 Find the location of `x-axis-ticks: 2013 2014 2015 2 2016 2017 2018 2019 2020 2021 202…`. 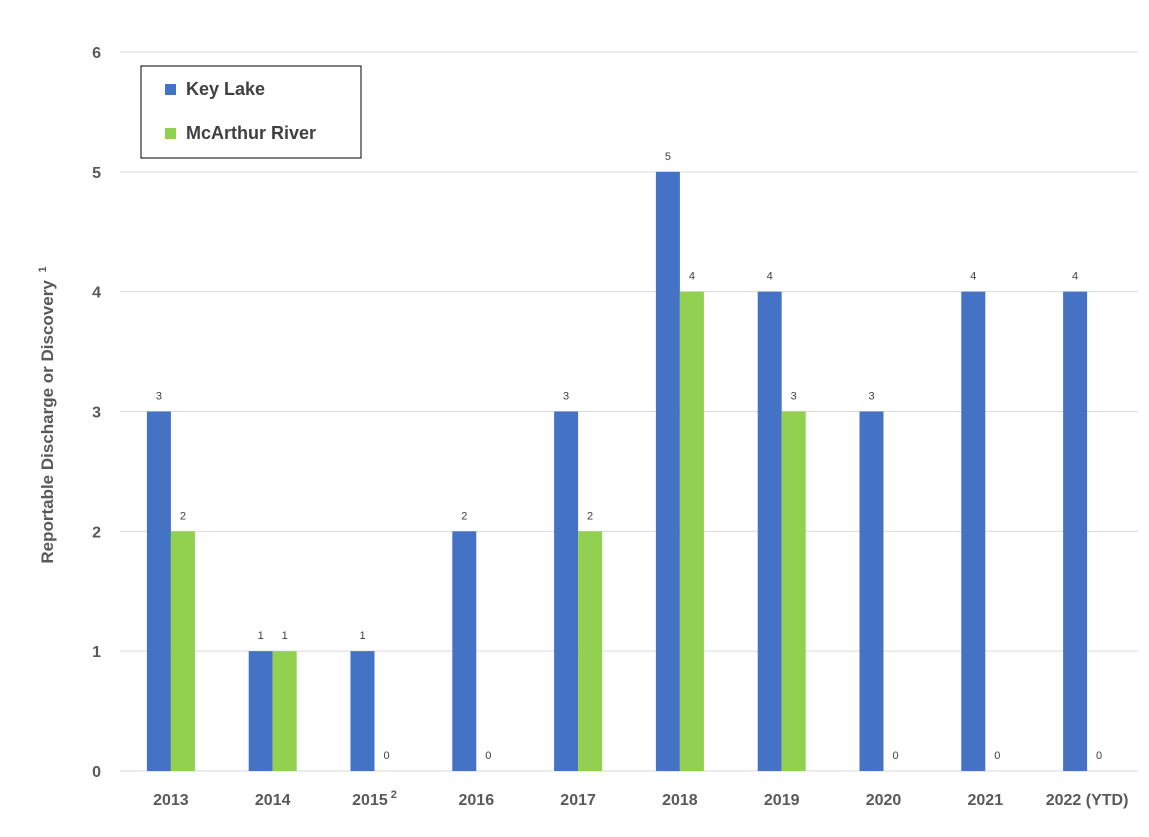

x-axis-ticks: 2013 2014 2015 2 2016 2017 2018 2019 2020 2021 202… is located at coordinates (640, 799).